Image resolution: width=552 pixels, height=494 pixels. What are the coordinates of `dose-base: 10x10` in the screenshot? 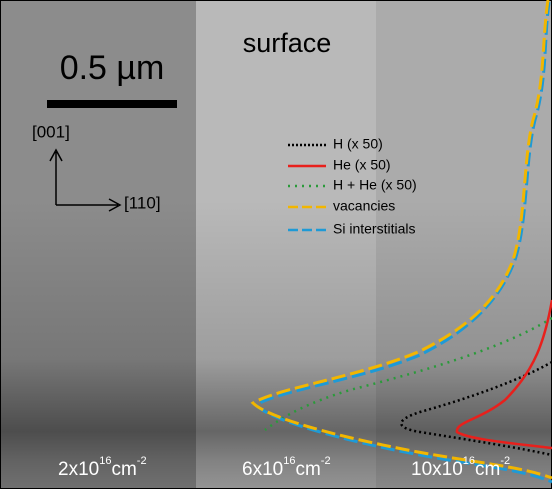 It's located at (437, 469).